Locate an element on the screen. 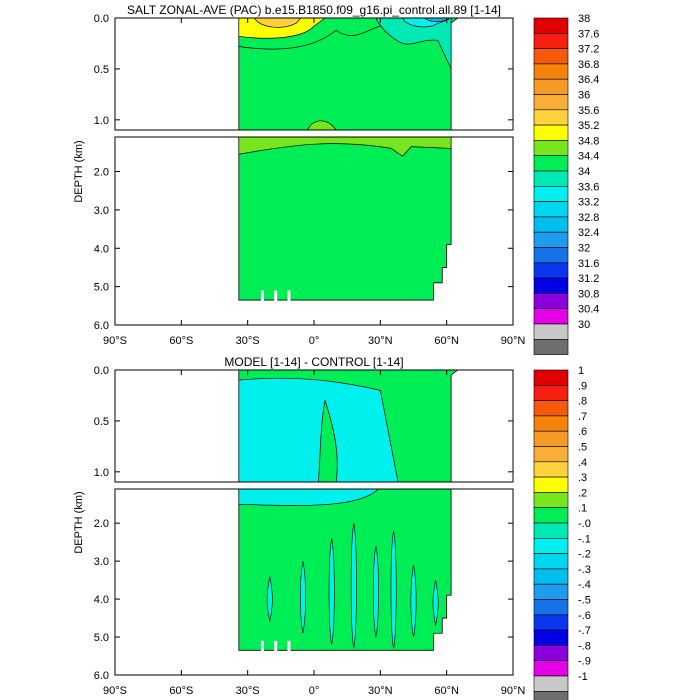 The width and height of the screenshot is (700, 700). colorbar-label: .6 is located at coordinates (582, 432).